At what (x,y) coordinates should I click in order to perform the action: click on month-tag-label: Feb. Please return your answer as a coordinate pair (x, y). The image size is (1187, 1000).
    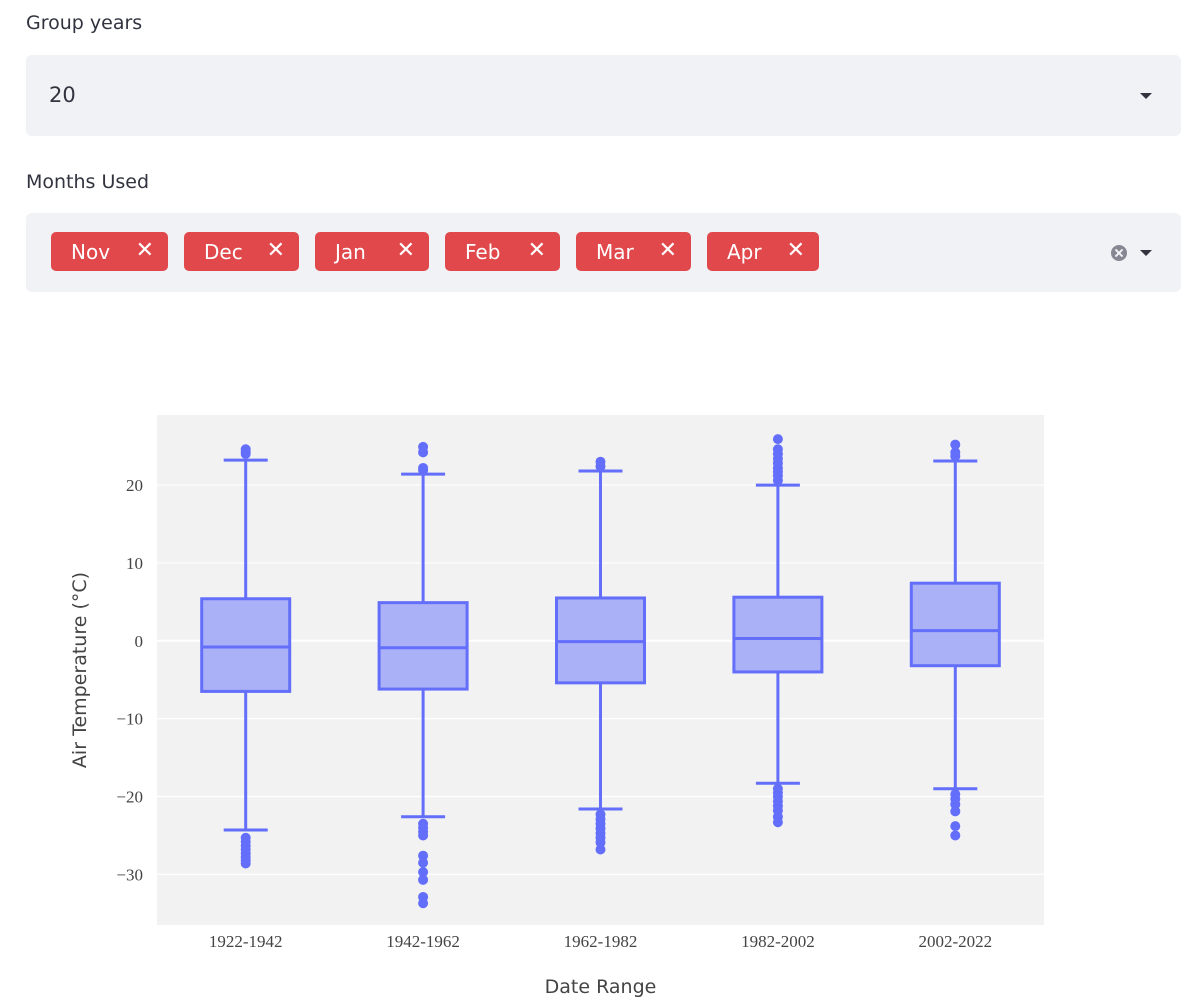
    Looking at the image, I should click on (483, 251).